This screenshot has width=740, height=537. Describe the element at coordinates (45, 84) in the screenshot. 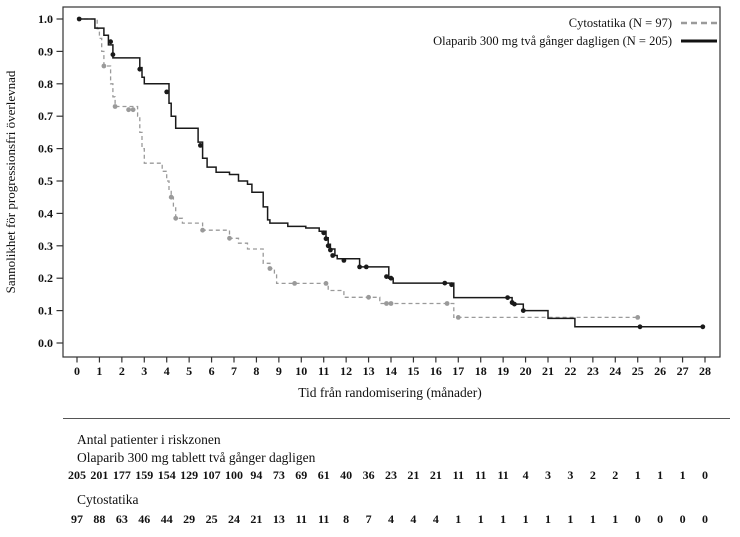

I see `y-tick-label: 0.8` at that location.